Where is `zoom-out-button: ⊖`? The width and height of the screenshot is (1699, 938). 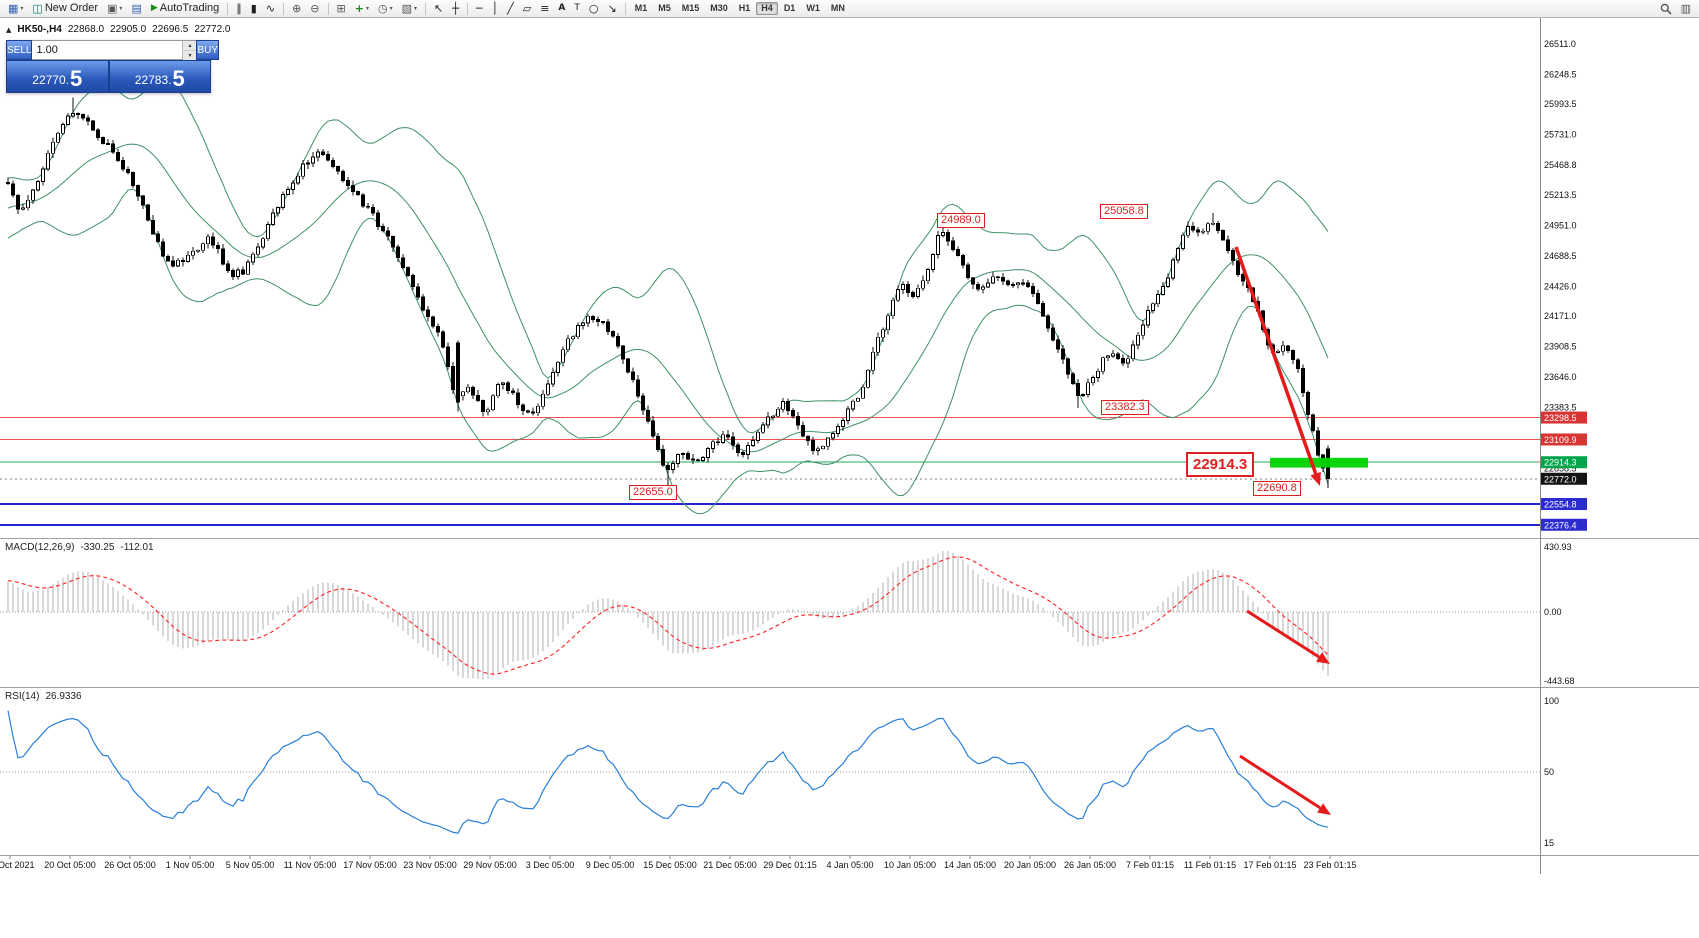
zoom-out-button: ⊖ is located at coordinates (314, 8).